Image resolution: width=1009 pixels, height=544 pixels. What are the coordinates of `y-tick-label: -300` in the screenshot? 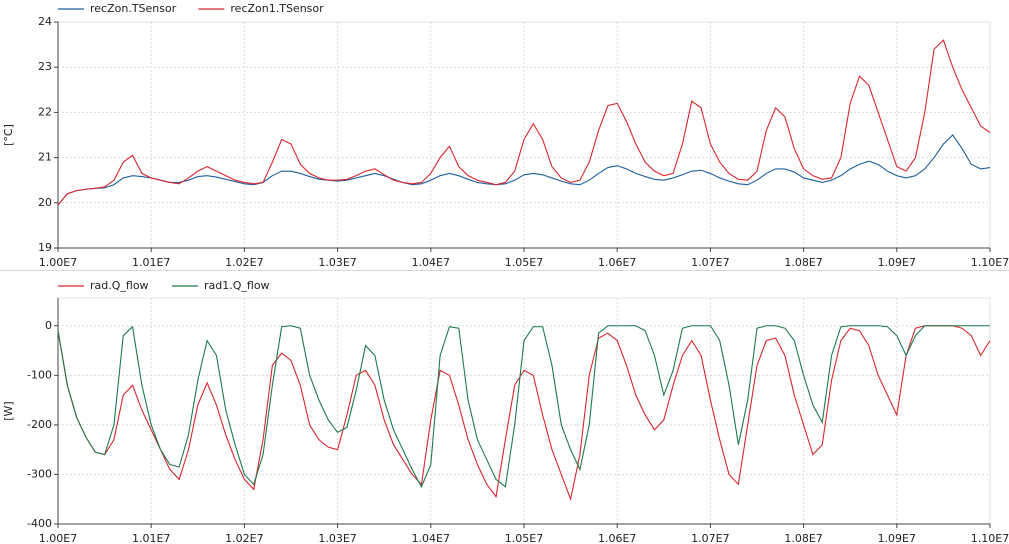 It's located at (39, 473).